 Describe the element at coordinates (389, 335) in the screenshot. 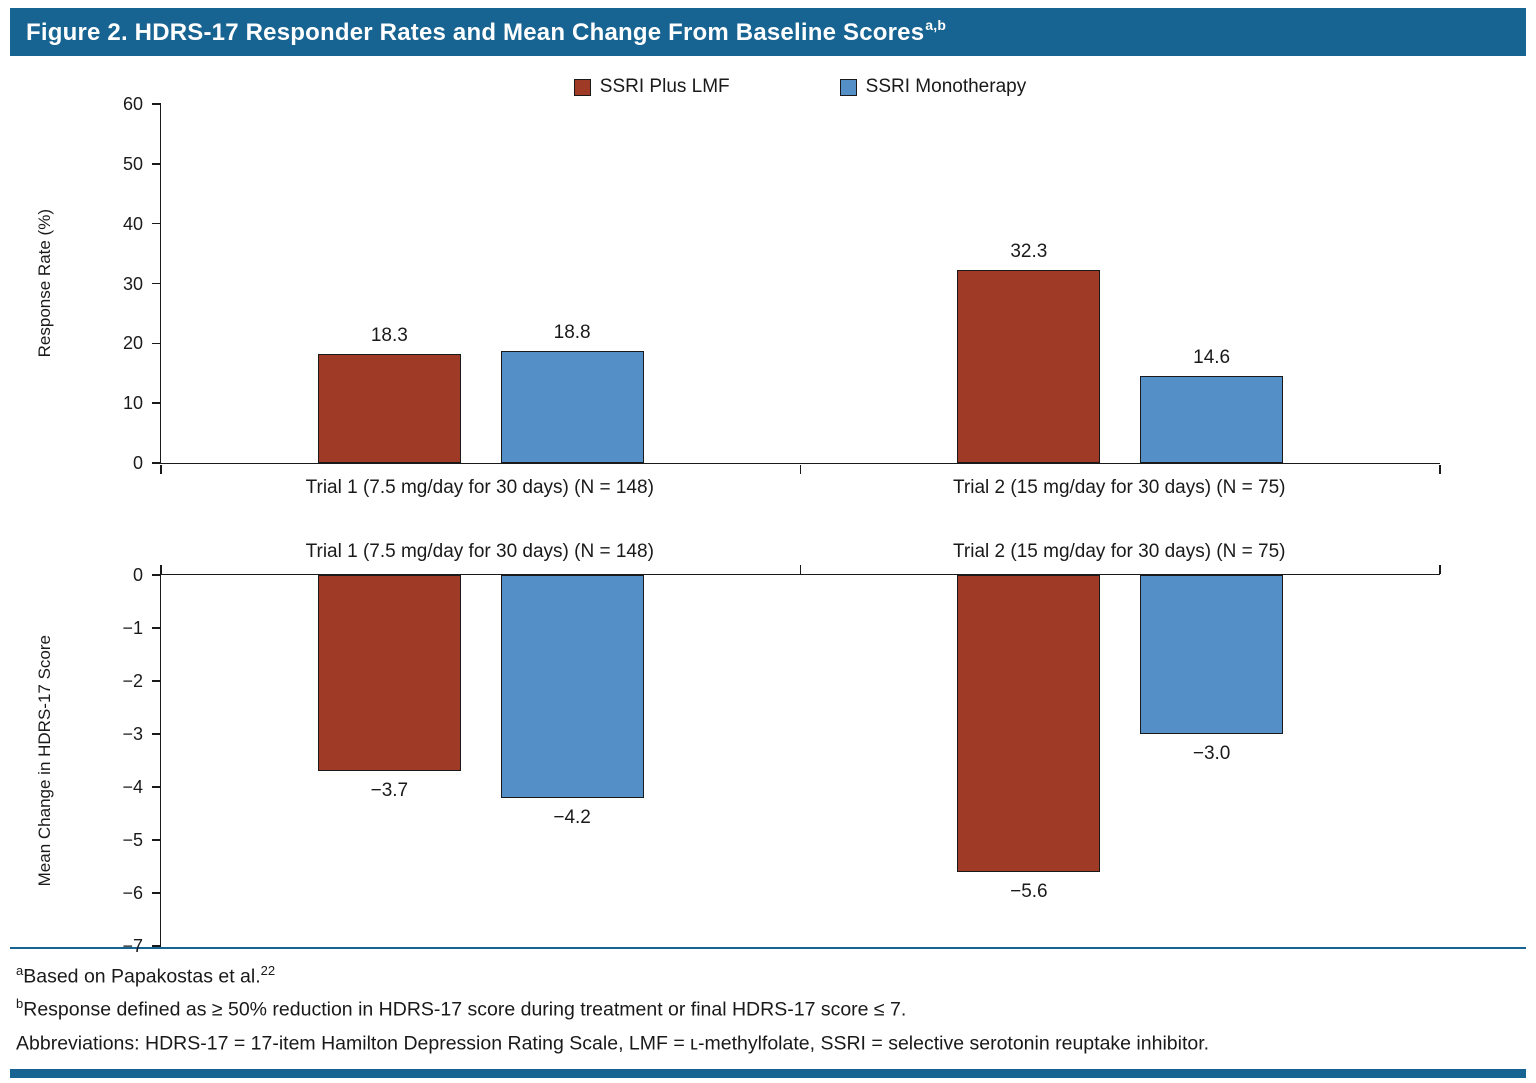

I see `bar-value-label: 18.3` at that location.